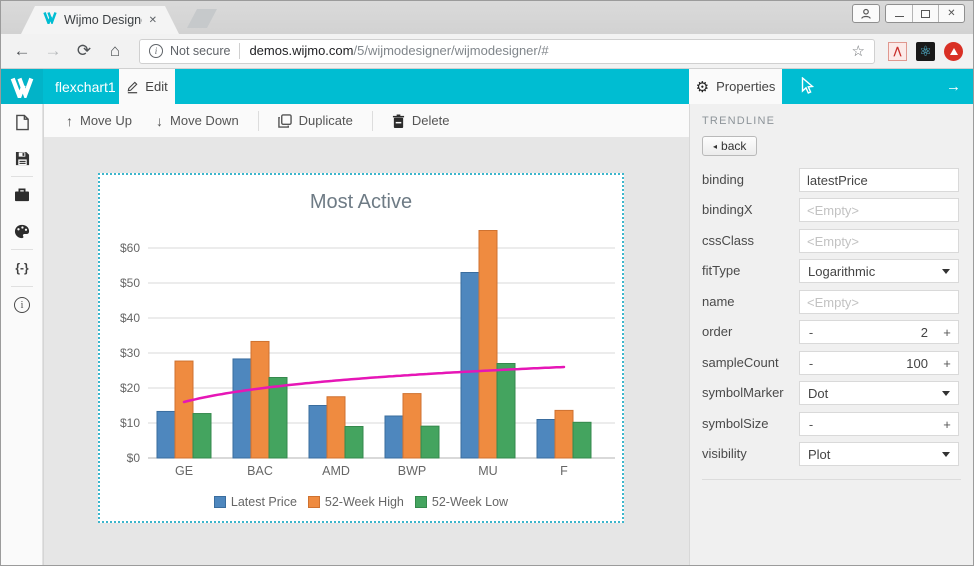 The height and width of the screenshot is (566, 974). I want to click on profile-button, so click(866, 13).